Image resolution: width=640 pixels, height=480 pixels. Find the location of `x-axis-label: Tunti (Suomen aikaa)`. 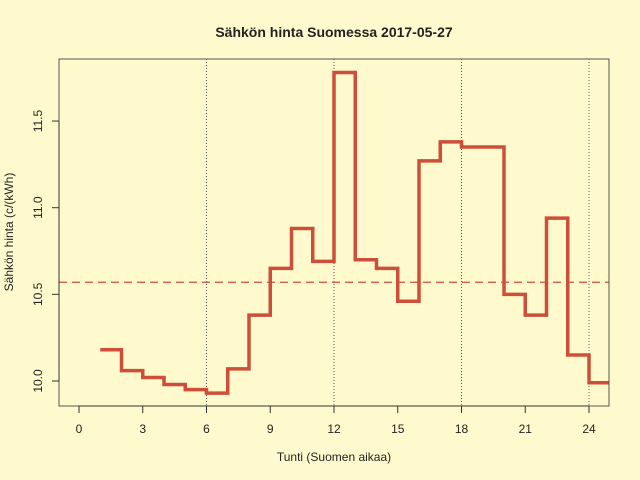

x-axis-label: Tunti (Suomen aikaa) is located at coordinates (334, 457).